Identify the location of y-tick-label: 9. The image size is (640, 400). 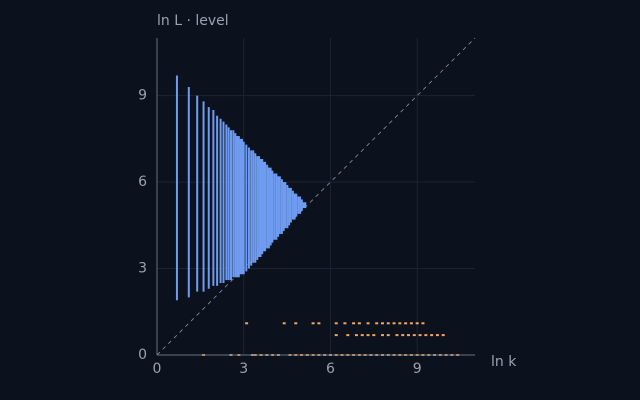
(142, 96).